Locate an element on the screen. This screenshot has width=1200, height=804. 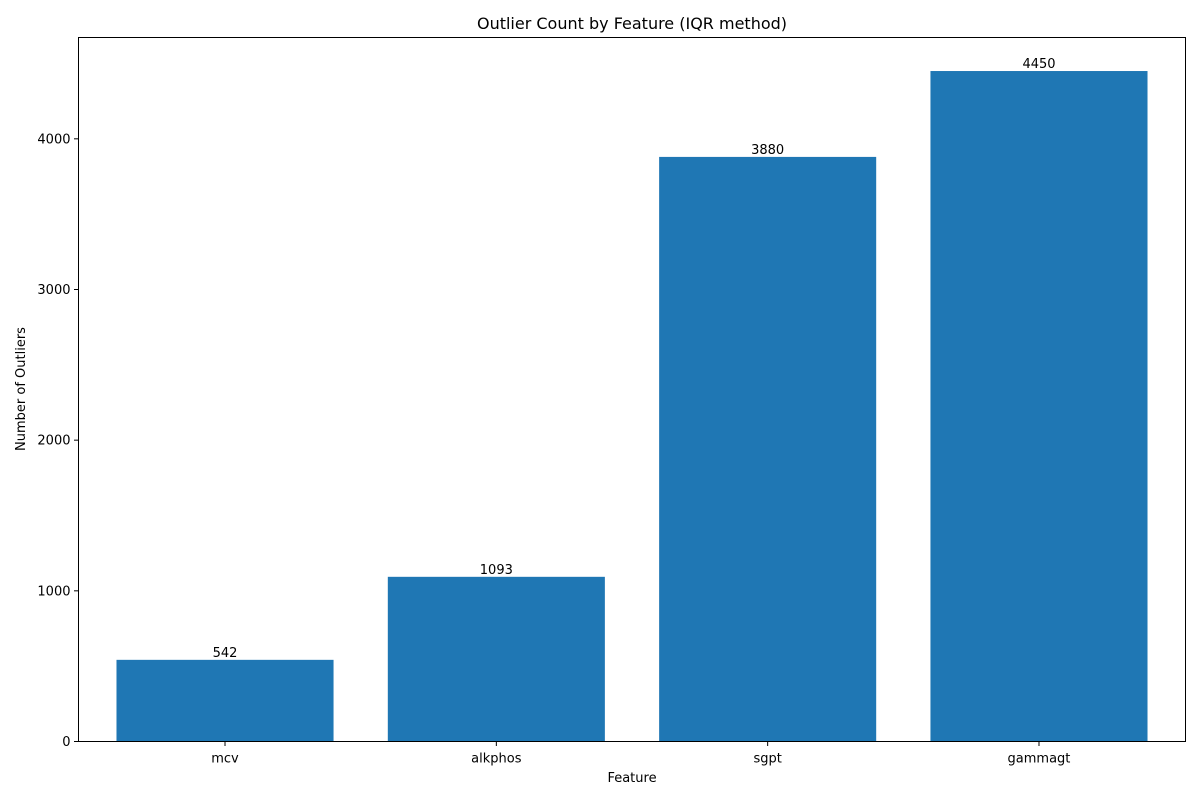
x-axis: mcv alkphos sgpt gammagt is located at coordinates (641, 754).